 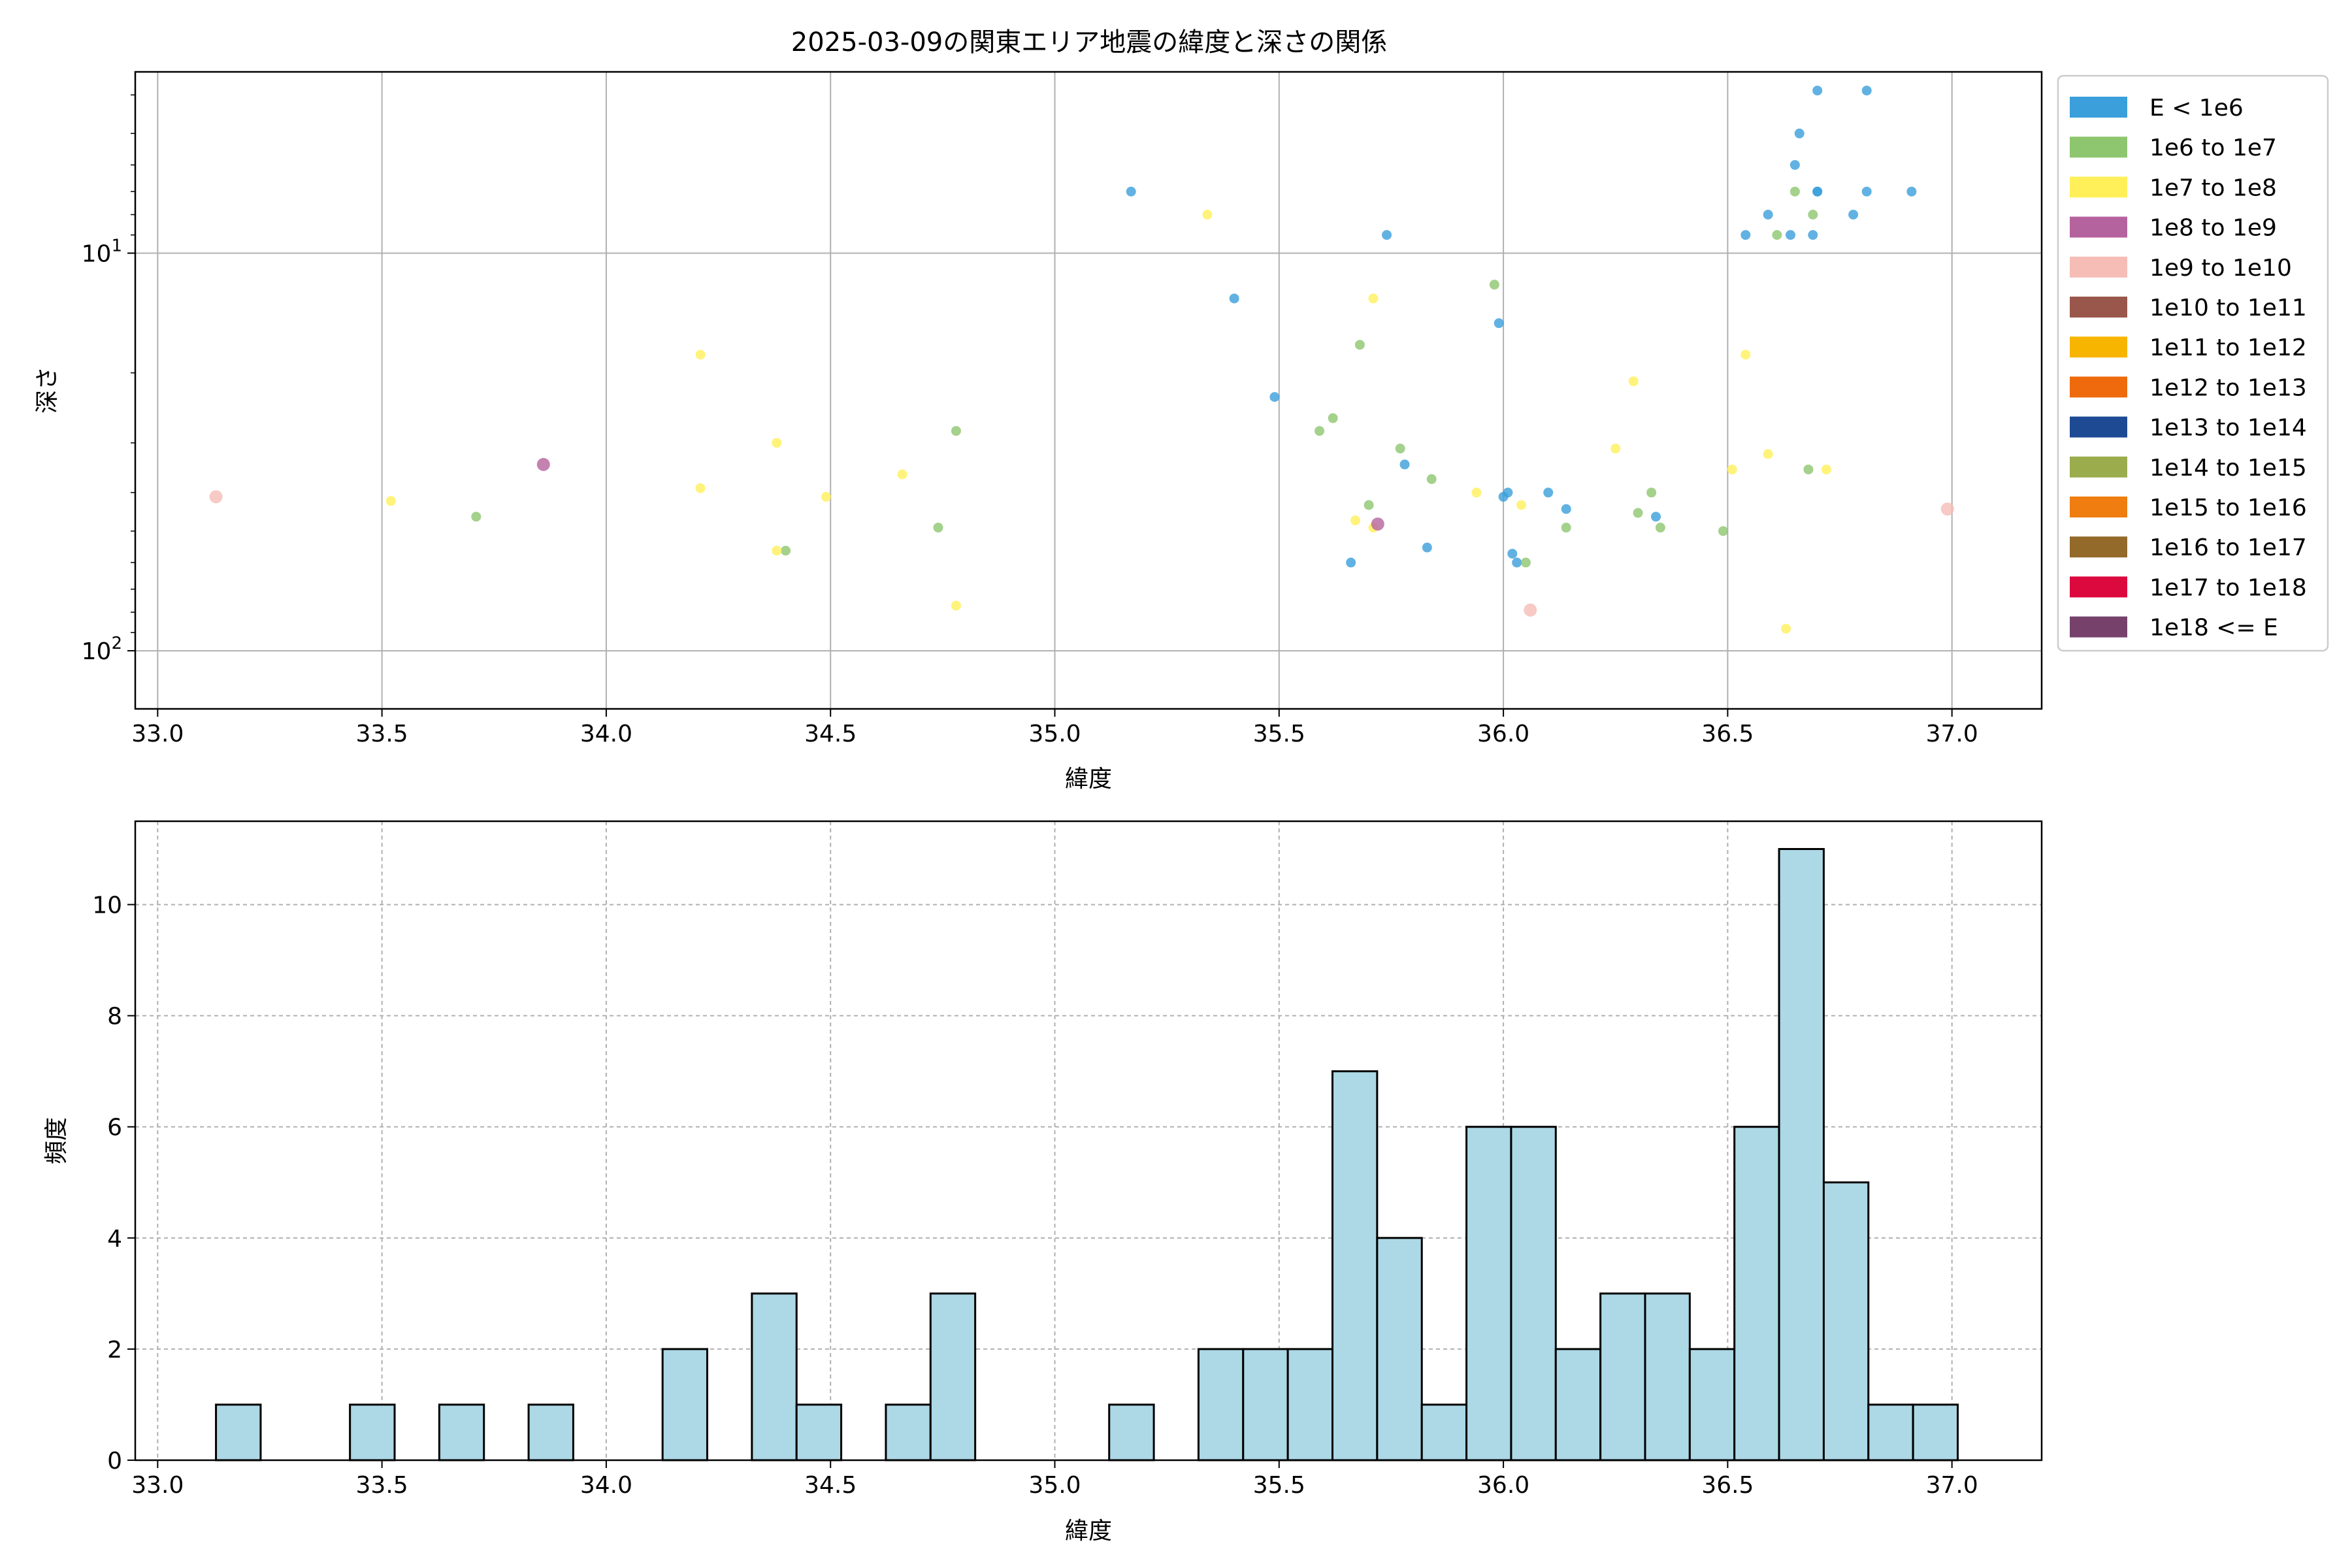 I want to click on legend-label: 1e7 to 1e8, so click(x=2213, y=187).